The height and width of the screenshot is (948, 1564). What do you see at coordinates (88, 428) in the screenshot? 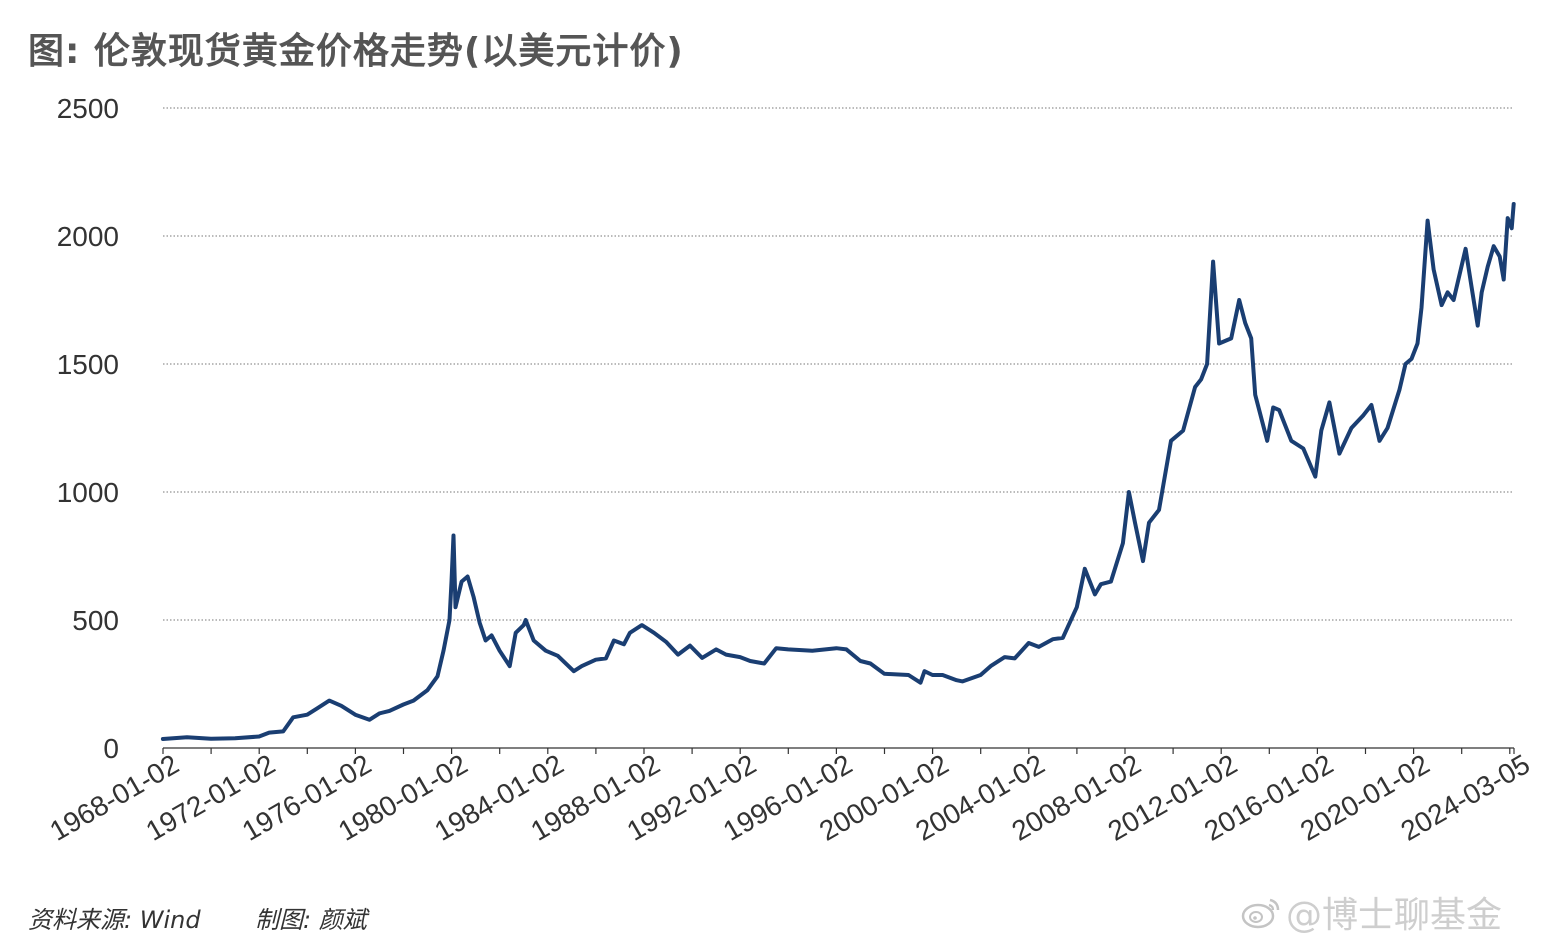
I see `y-axis-tick-labels: 0 500 1000 1500 2000 2500` at bounding box center [88, 428].